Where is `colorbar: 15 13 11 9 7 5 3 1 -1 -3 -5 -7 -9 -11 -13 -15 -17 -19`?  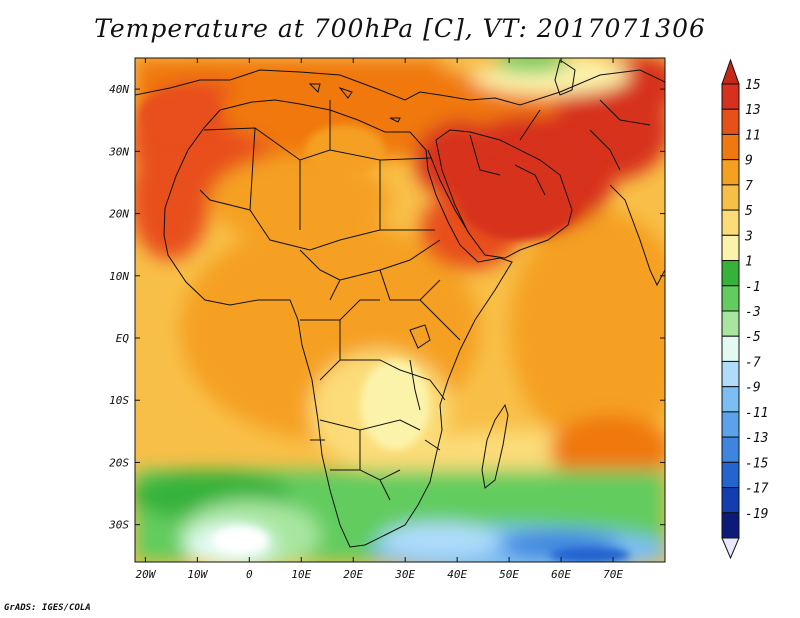
colorbar: 15 13 11 9 7 5 3 1 -1 -3 -5 -7 -9 -11 -13 -15 -17 -19 is located at coordinates (745, 309).